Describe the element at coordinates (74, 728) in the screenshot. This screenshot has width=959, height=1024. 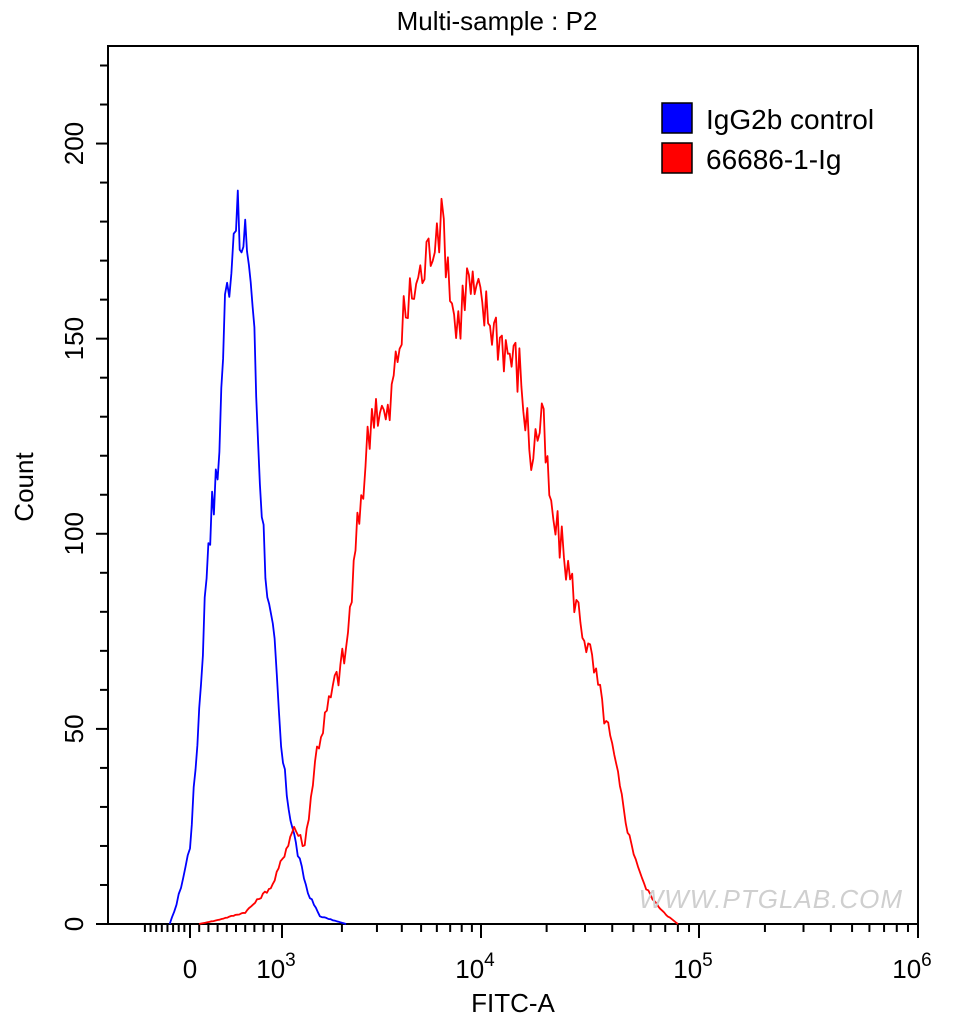
I see `y-tick-label: 50` at that location.